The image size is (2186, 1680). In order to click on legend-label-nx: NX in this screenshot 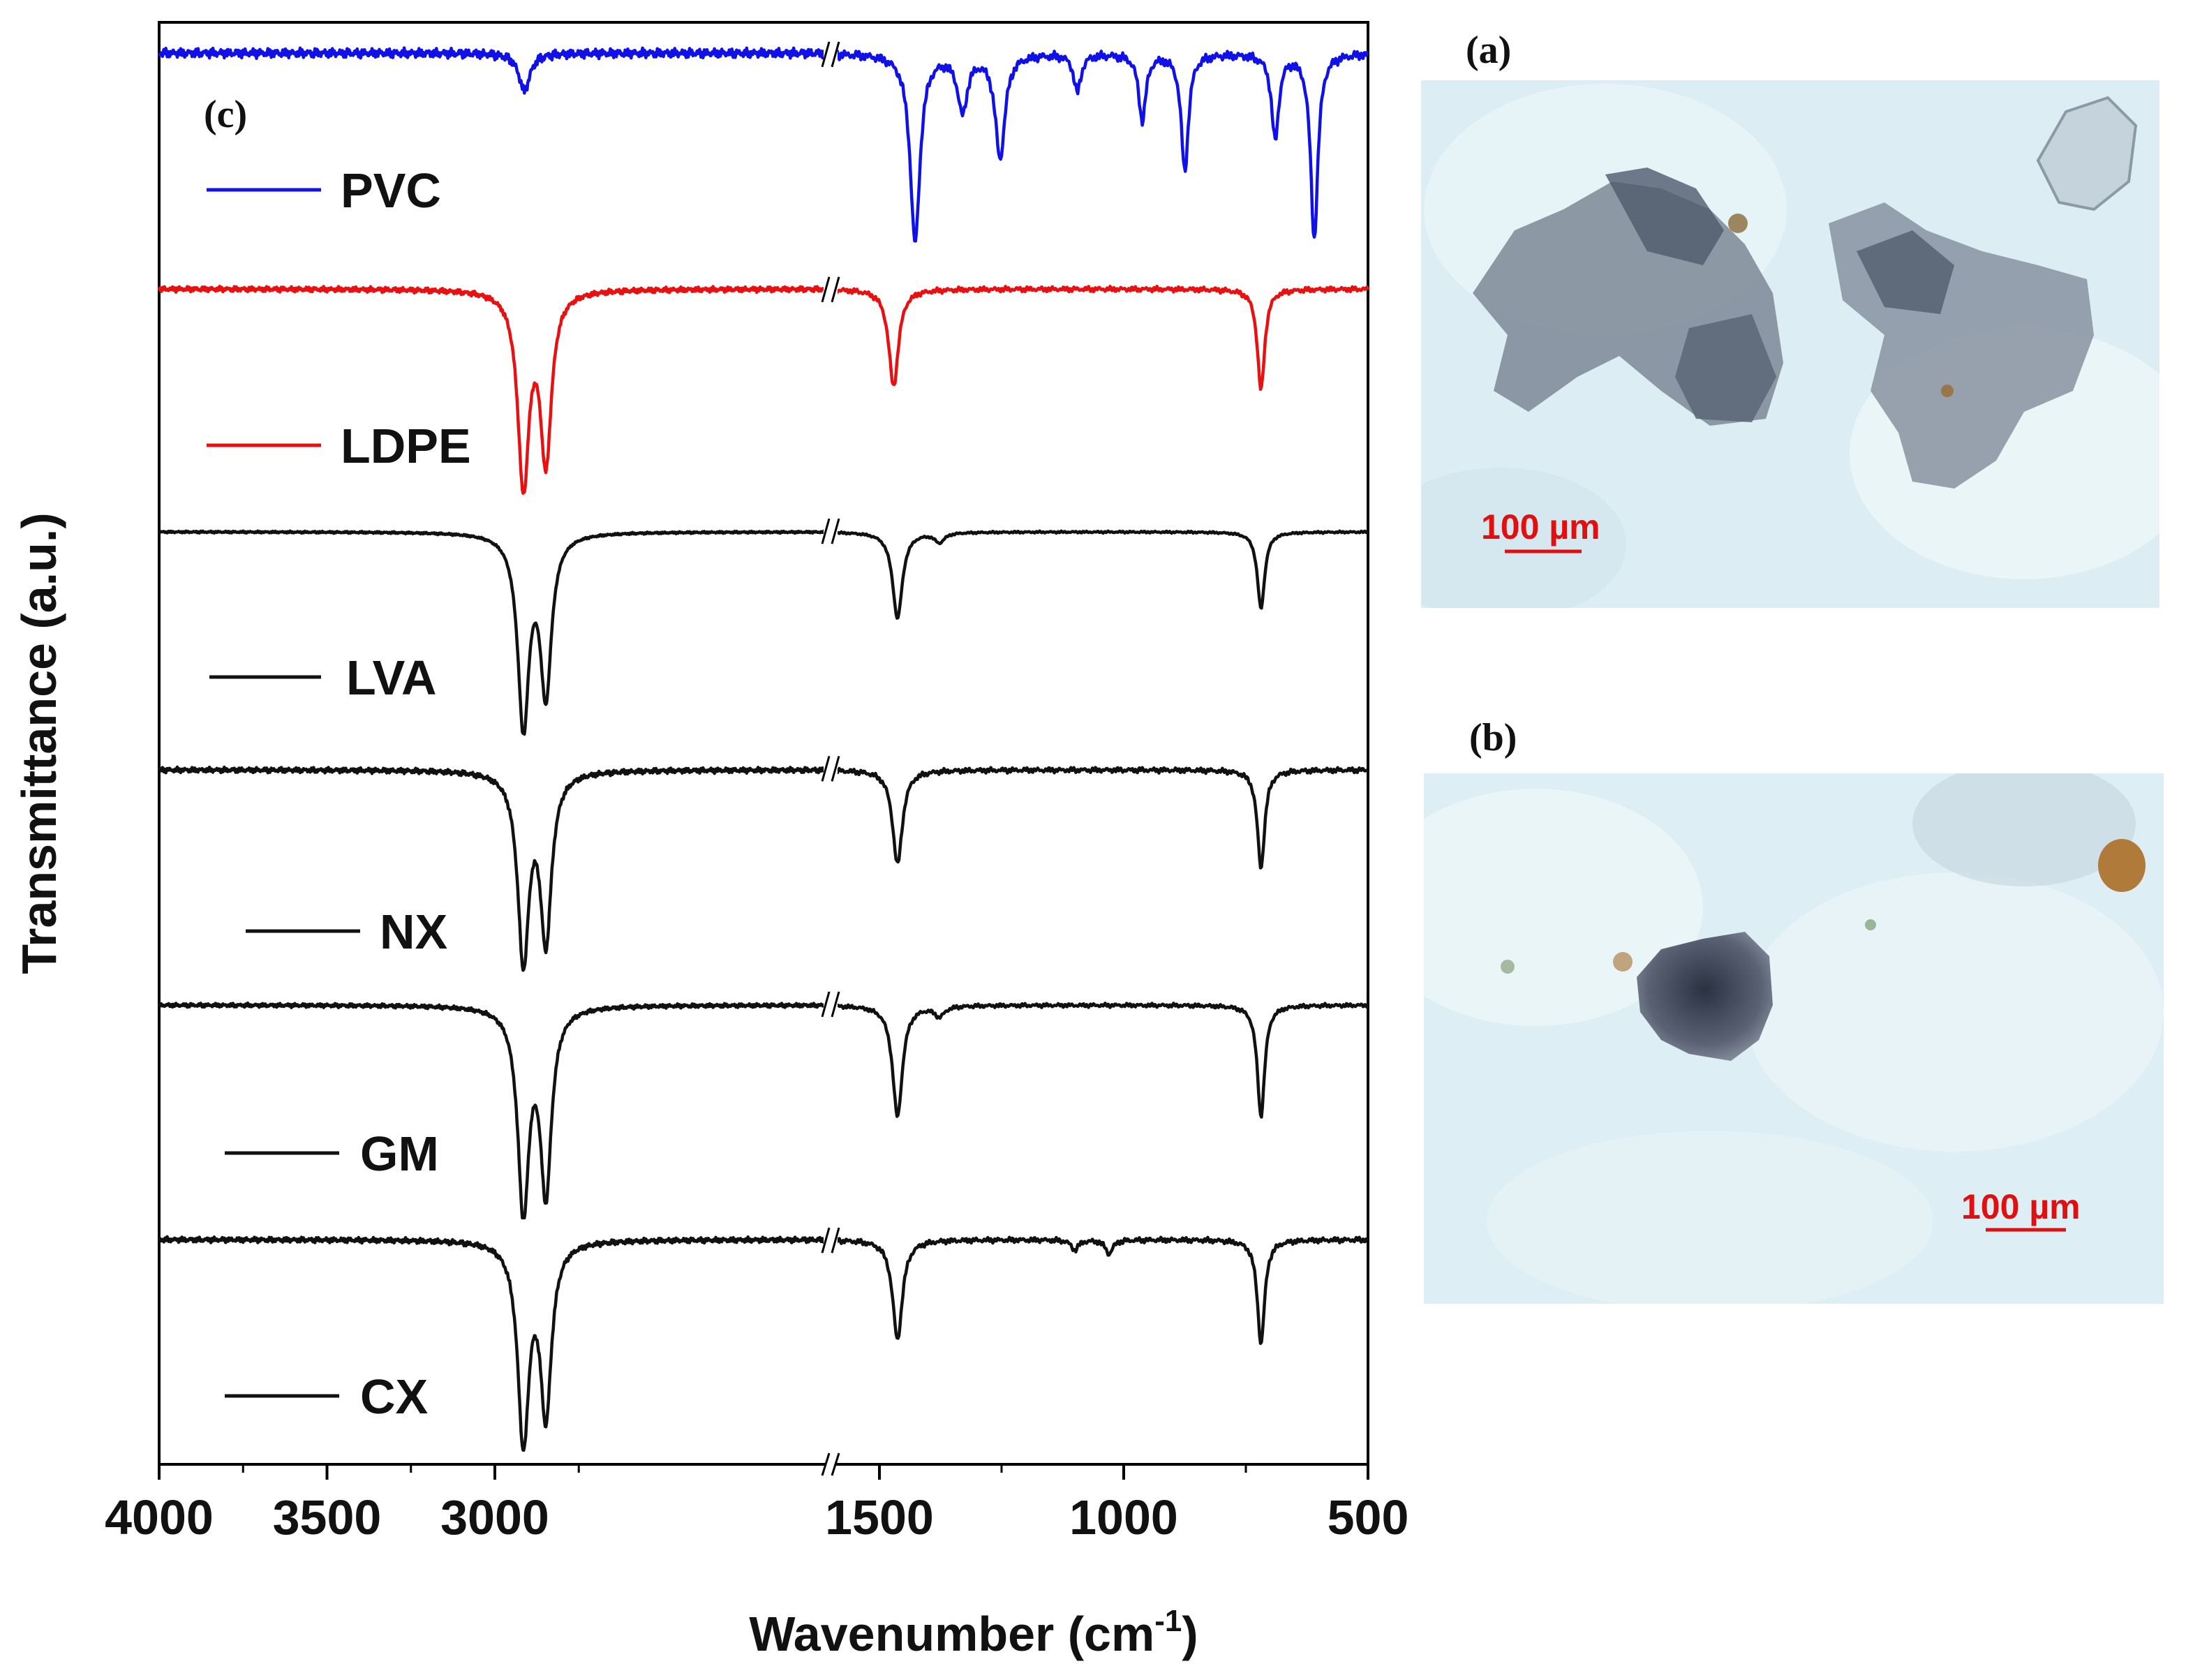, I will do `click(414, 932)`.